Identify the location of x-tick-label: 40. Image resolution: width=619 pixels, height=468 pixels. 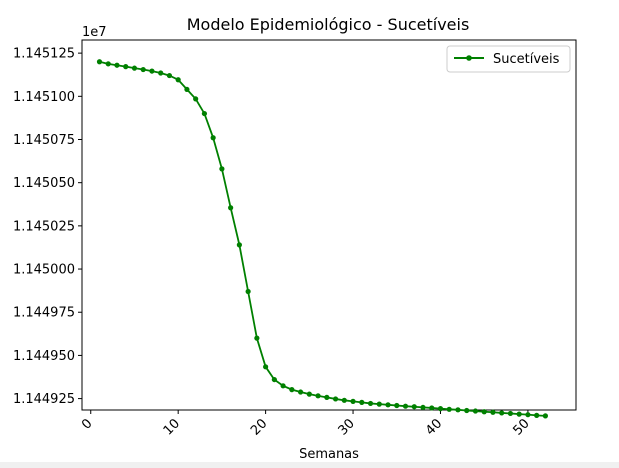
(434, 427).